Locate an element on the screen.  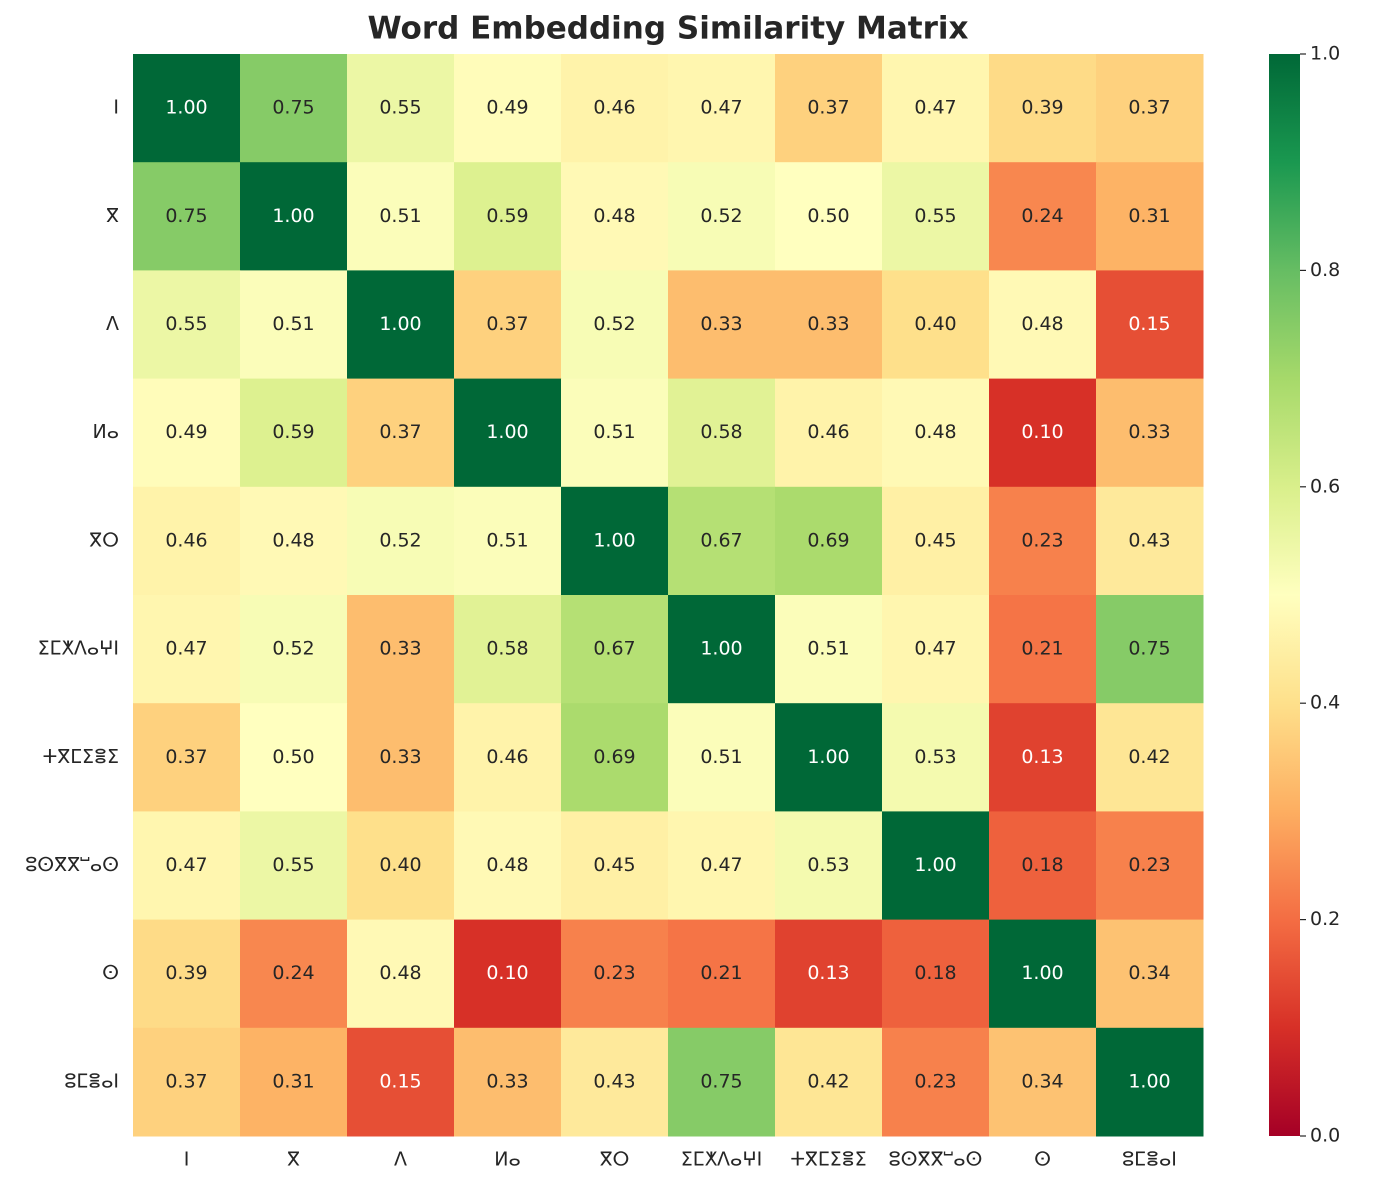
cell-label: 0.15 is located at coordinates (1149, 324).